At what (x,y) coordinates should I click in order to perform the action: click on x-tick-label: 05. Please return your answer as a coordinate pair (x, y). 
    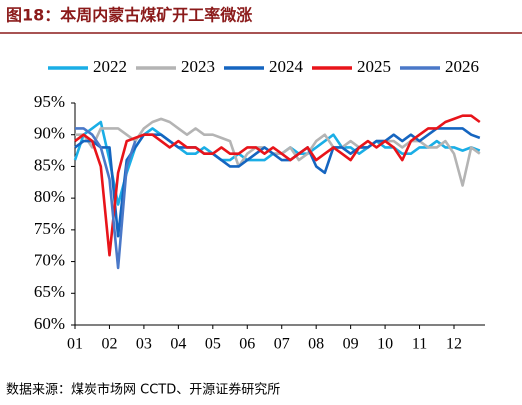
    Looking at the image, I should click on (213, 344).